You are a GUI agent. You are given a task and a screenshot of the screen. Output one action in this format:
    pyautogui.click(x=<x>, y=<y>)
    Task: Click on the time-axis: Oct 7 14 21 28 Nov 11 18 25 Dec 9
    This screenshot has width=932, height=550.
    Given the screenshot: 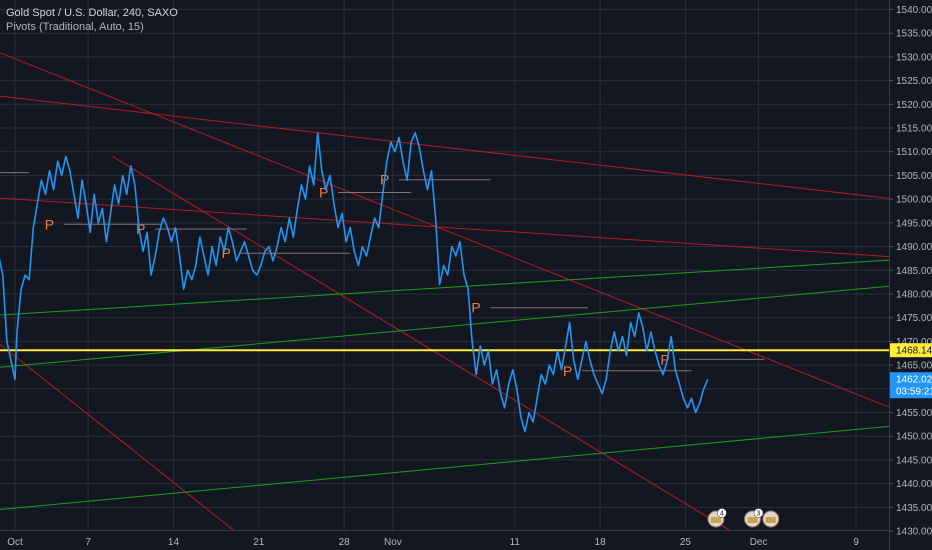 What is the action you would take?
    pyautogui.click(x=444, y=540)
    